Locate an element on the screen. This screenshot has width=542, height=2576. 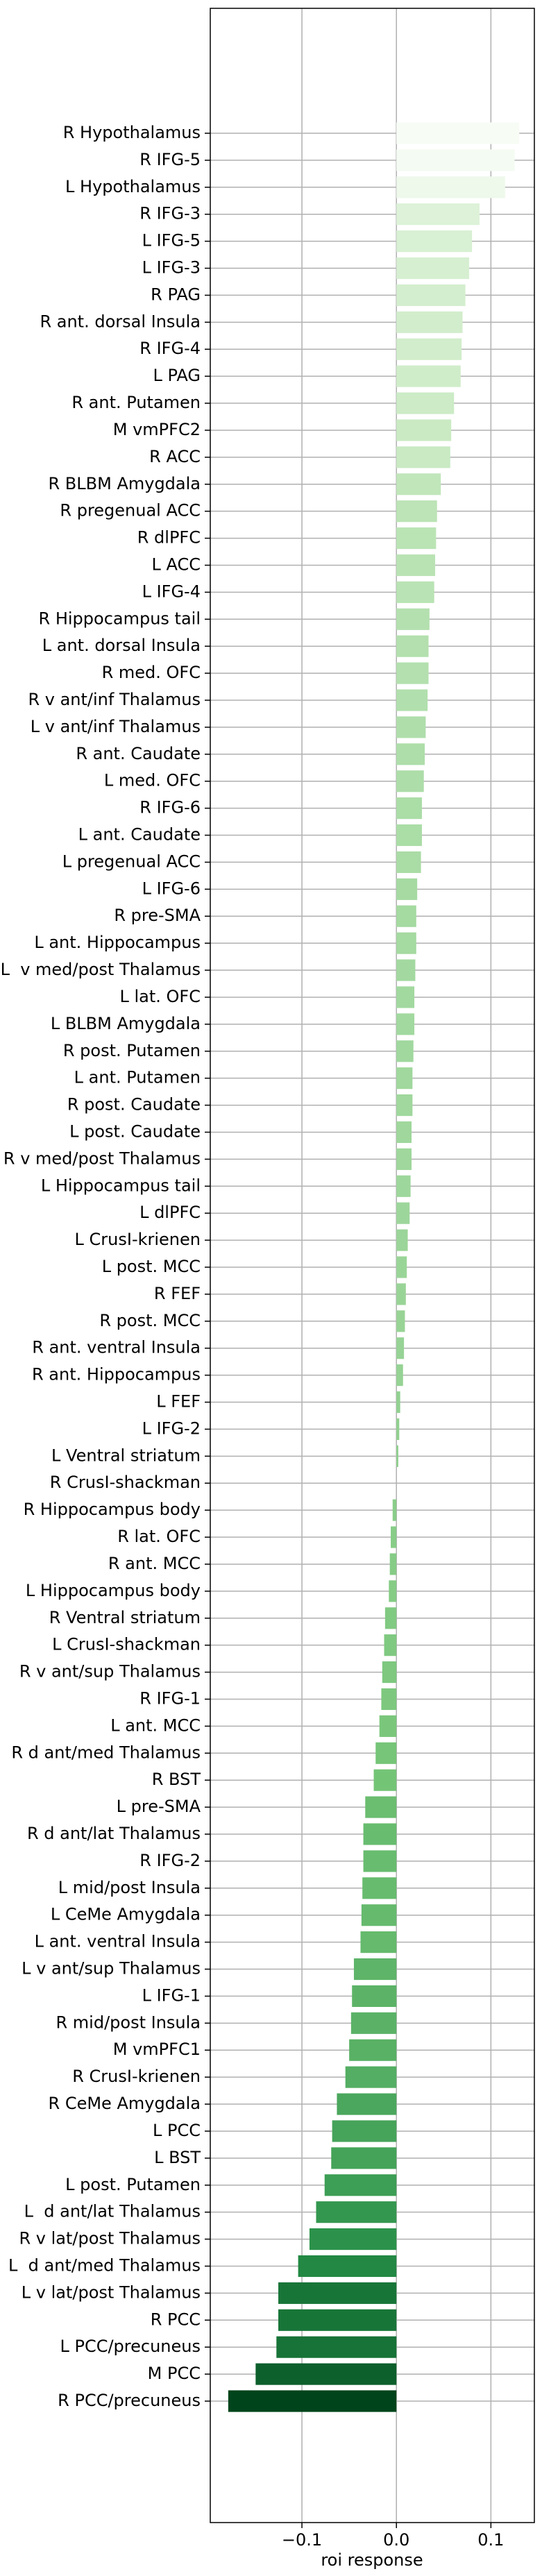
y-tick-label: L post. MCC is located at coordinates (151, 1267).